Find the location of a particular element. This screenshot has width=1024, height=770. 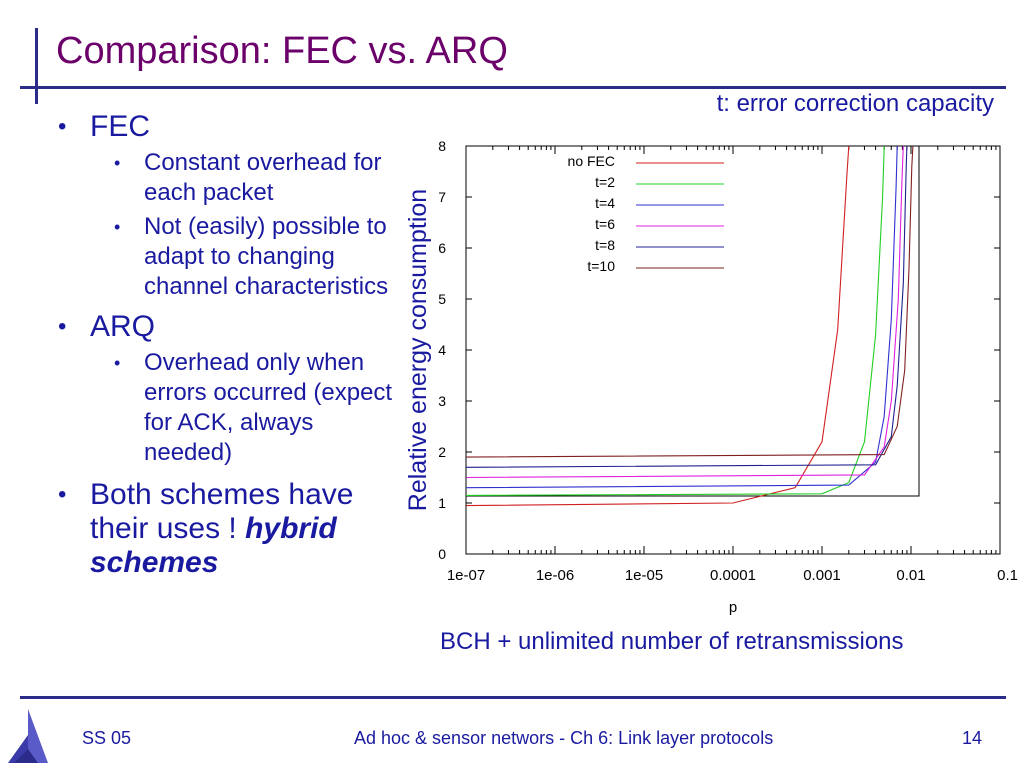

title-accent-bar is located at coordinates (36, 66).